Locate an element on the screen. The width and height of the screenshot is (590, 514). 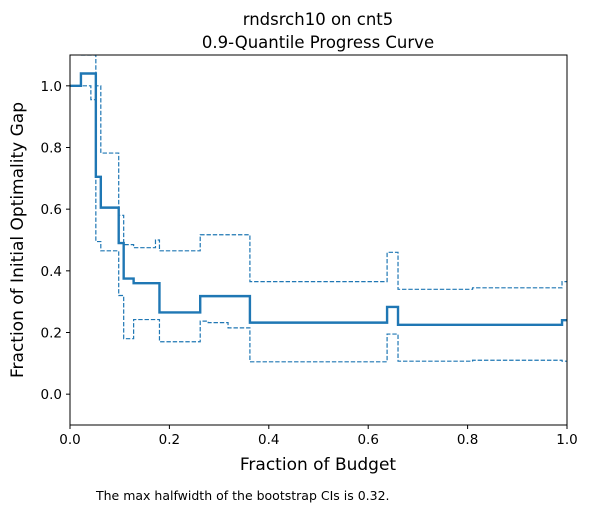
y-axis-label: Fraction of Initial Optimality Gap is located at coordinates (18, 240).